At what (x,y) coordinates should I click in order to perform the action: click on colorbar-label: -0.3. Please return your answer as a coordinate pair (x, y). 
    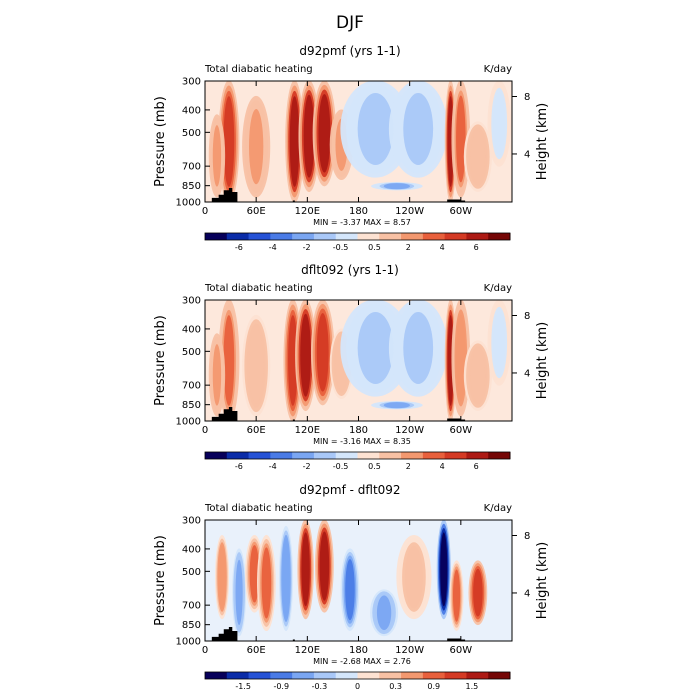
    Looking at the image, I should click on (320, 686).